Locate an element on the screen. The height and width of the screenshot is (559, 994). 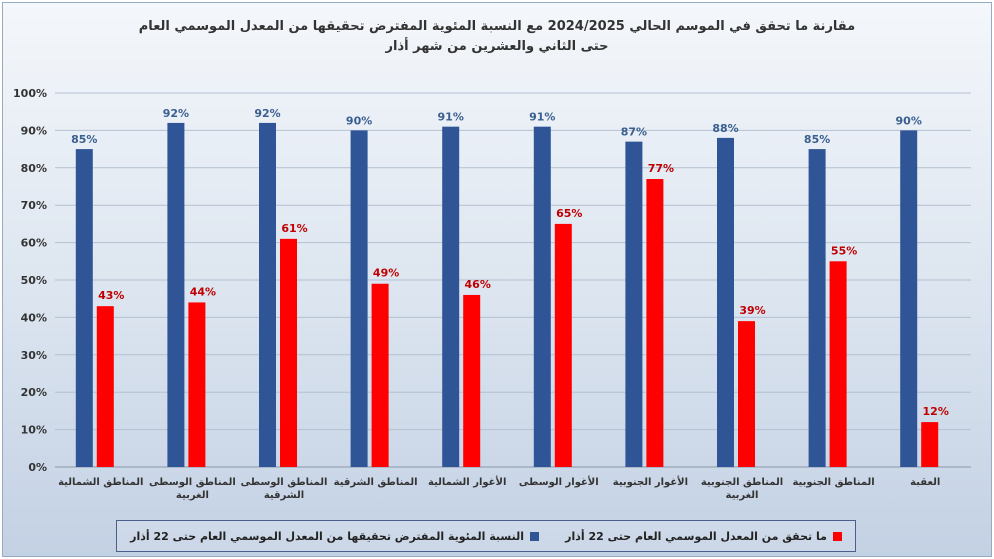
data-label-achieved: 55% is located at coordinates (844, 250).